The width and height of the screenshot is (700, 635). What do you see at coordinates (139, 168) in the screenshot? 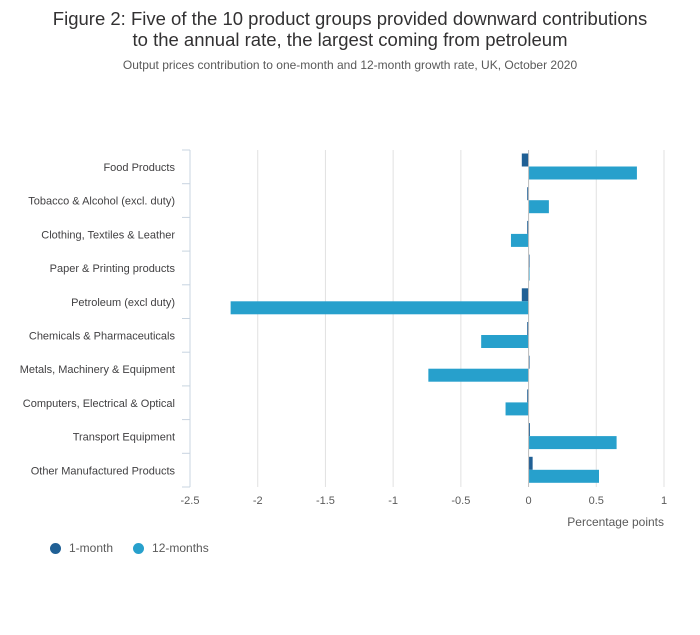
I see `category-label-0: Food Products` at bounding box center [139, 168].